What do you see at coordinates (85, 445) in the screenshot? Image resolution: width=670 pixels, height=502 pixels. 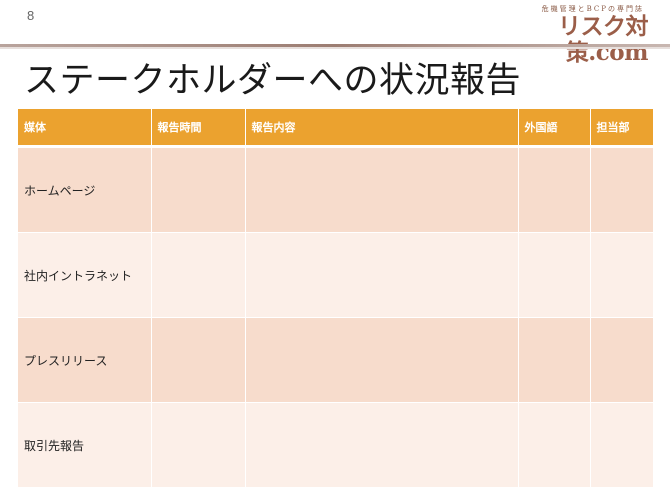 I see `cell-media: 取引先報告` at bounding box center [85, 445].